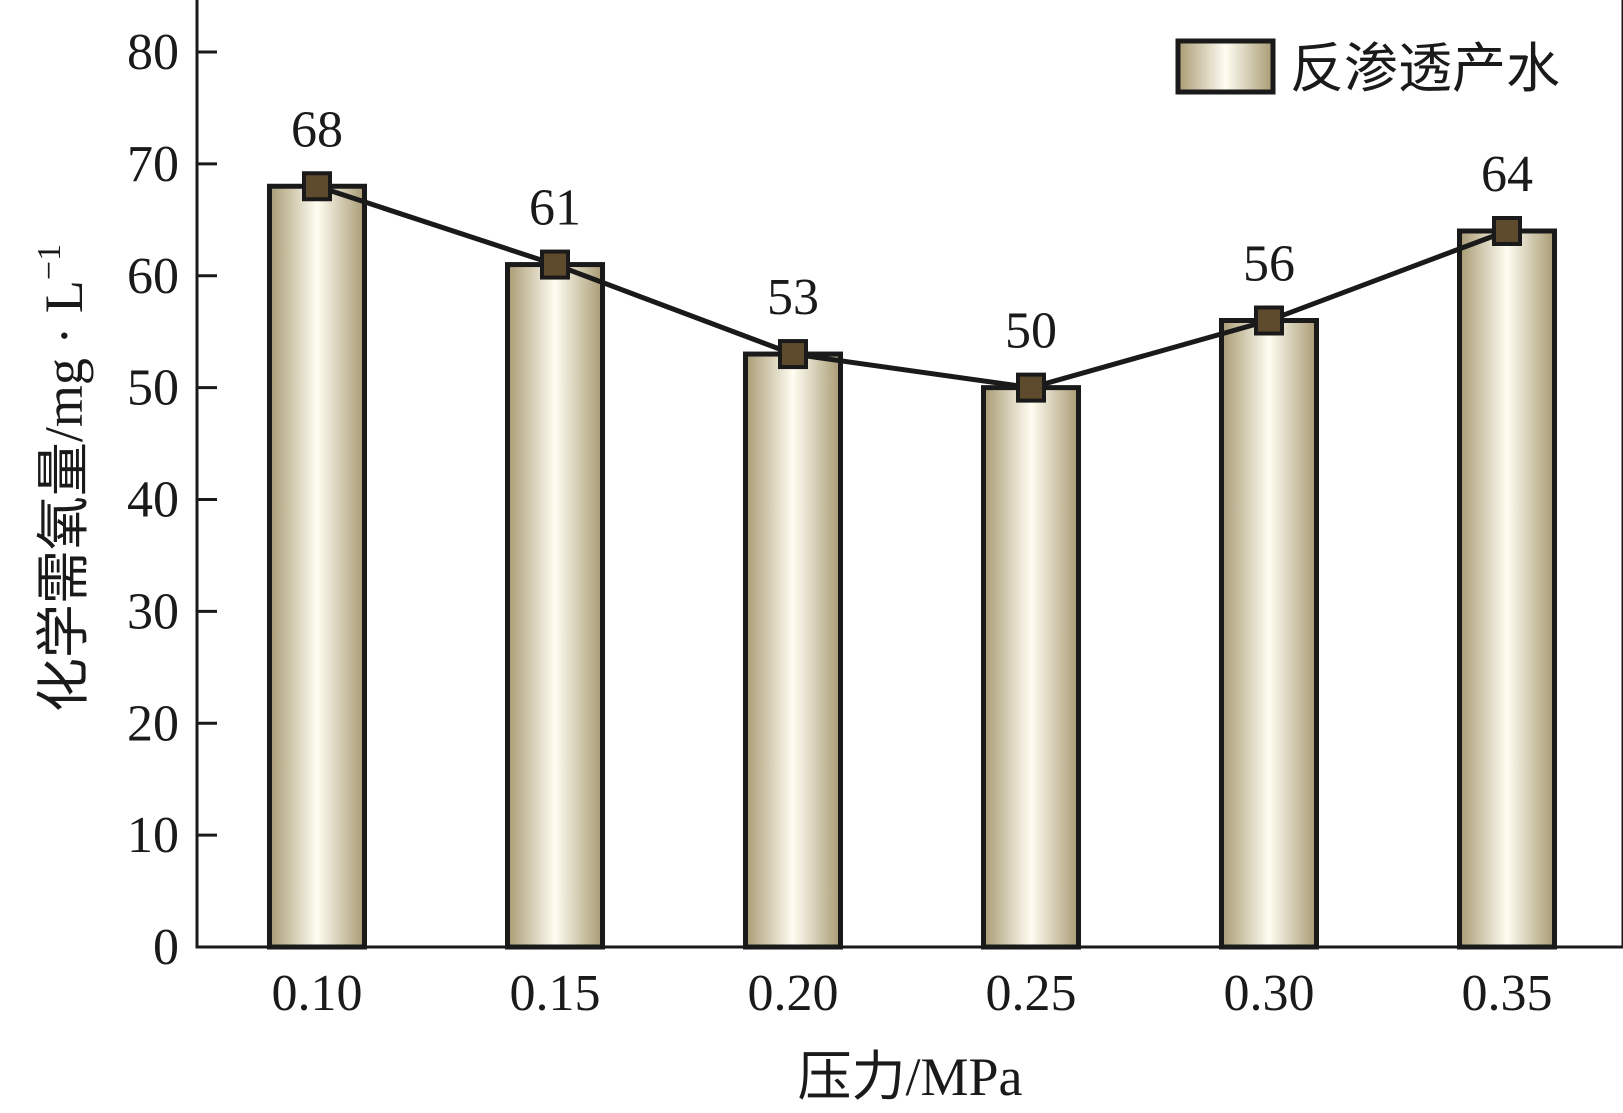 This screenshot has height=1113, width=1623. Describe the element at coordinates (153, 723) in the screenshot. I see `y-tick-label-2: 20` at that location.